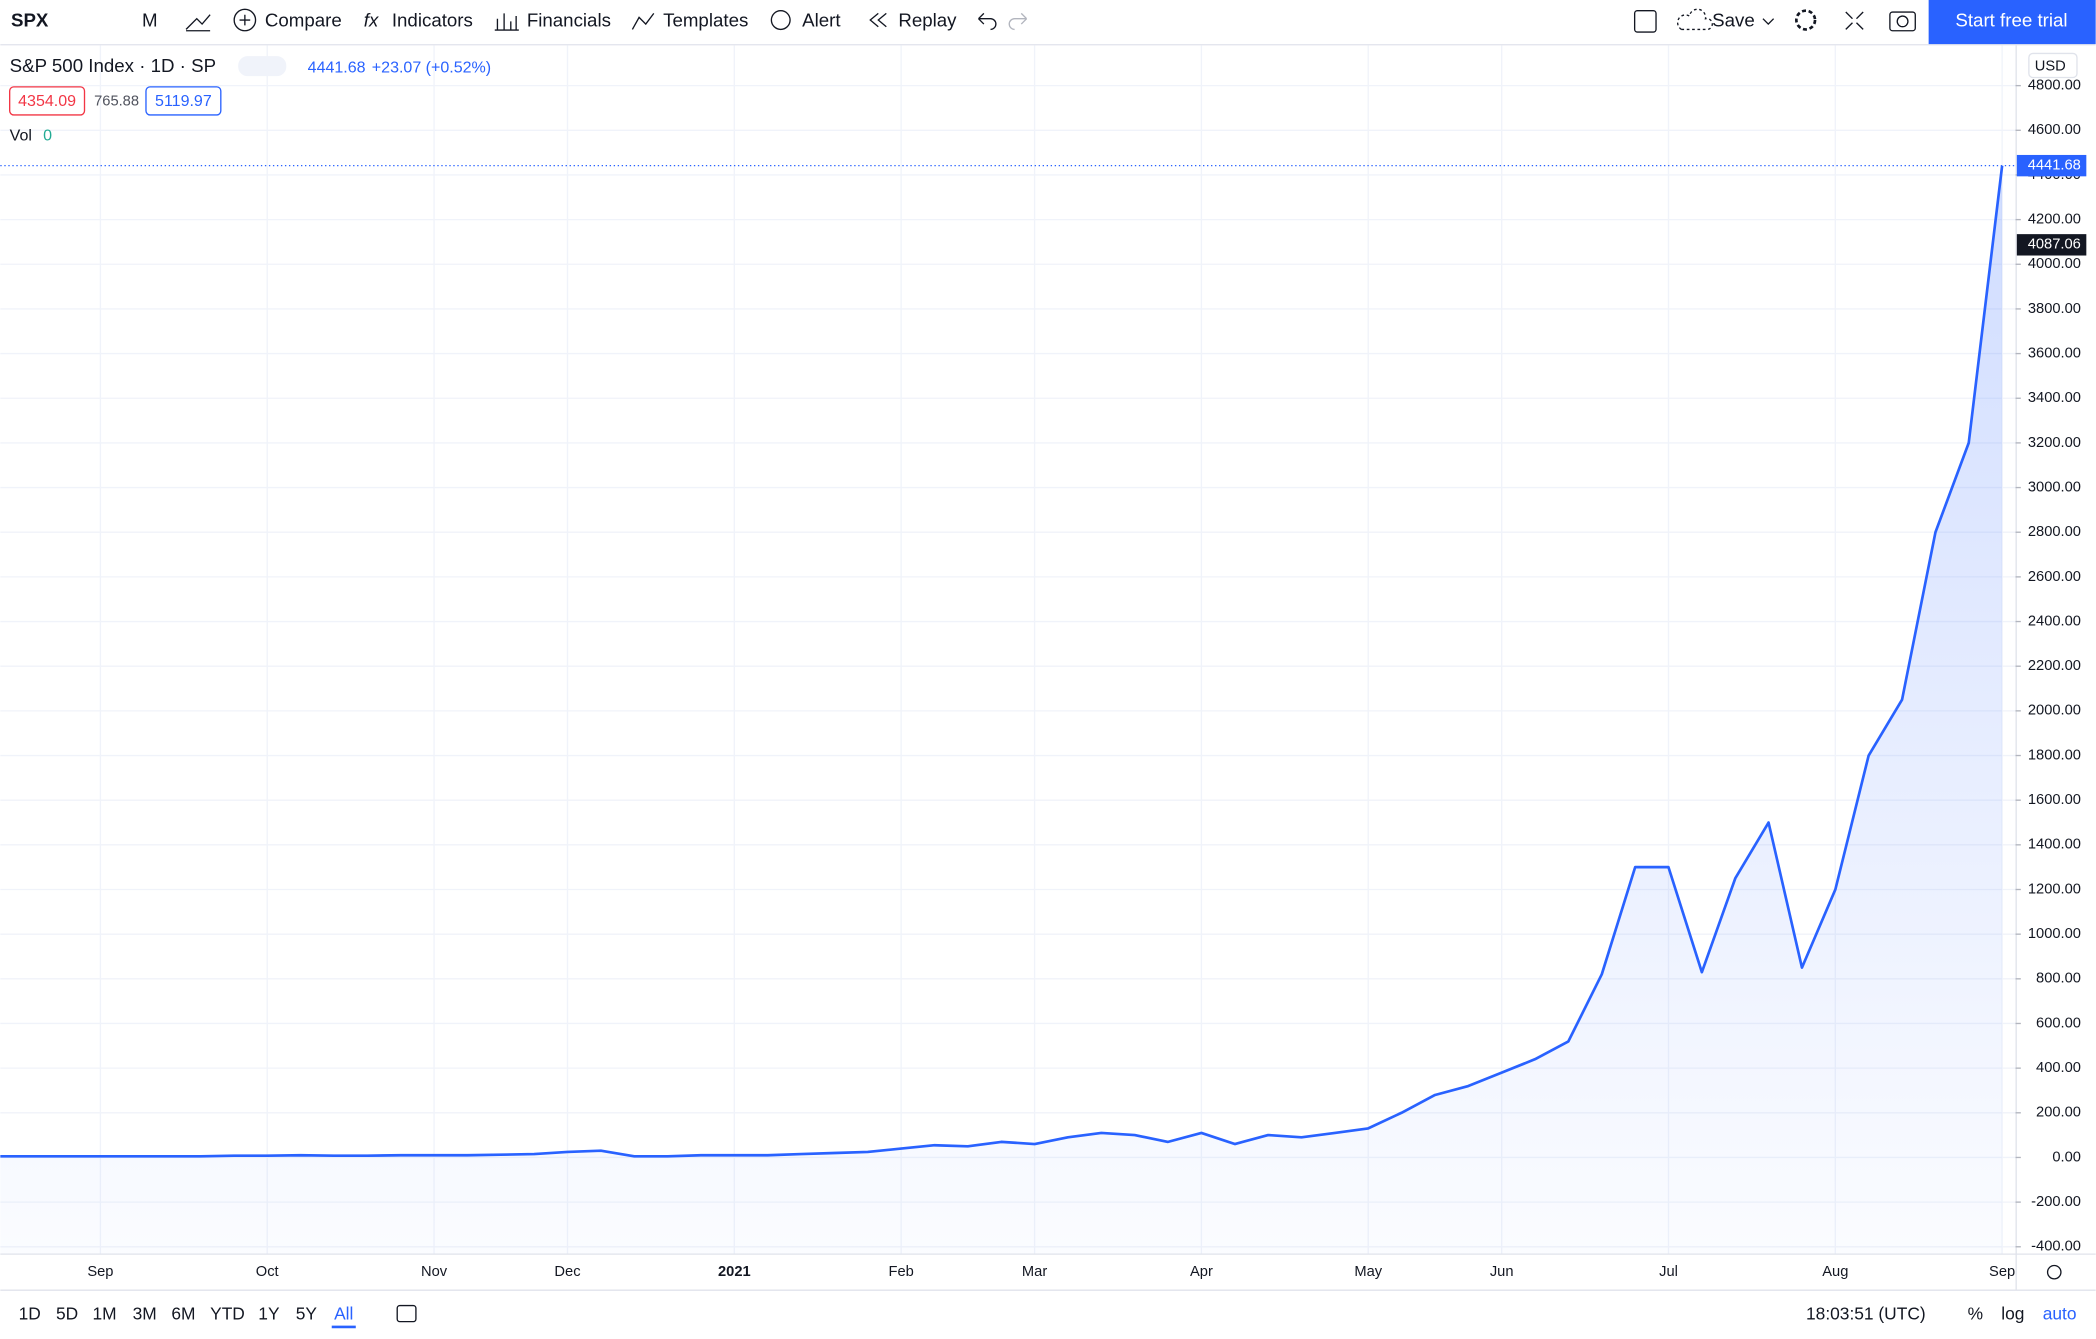 The height and width of the screenshot is (1339, 2096). What do you see at coordinates (307, 1314) in the screenshot?
I see `range-button: 5Y` at bounding box center [307, 1314].